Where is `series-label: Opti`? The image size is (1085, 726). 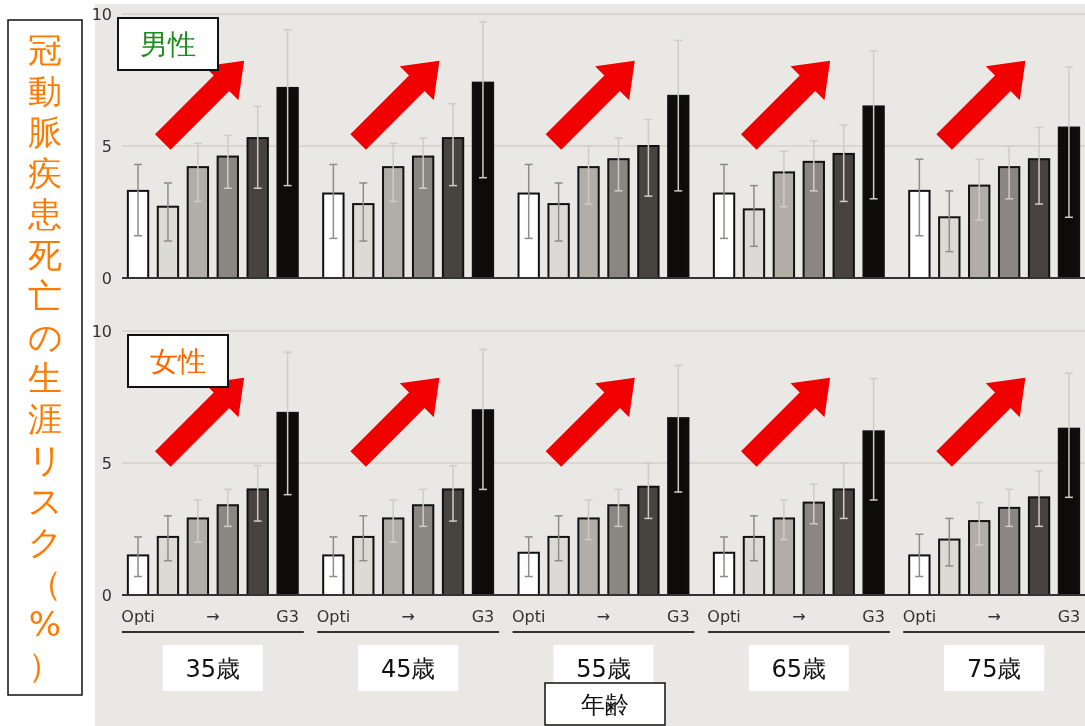
series-label: Opti is located at coordinates (528, 616).